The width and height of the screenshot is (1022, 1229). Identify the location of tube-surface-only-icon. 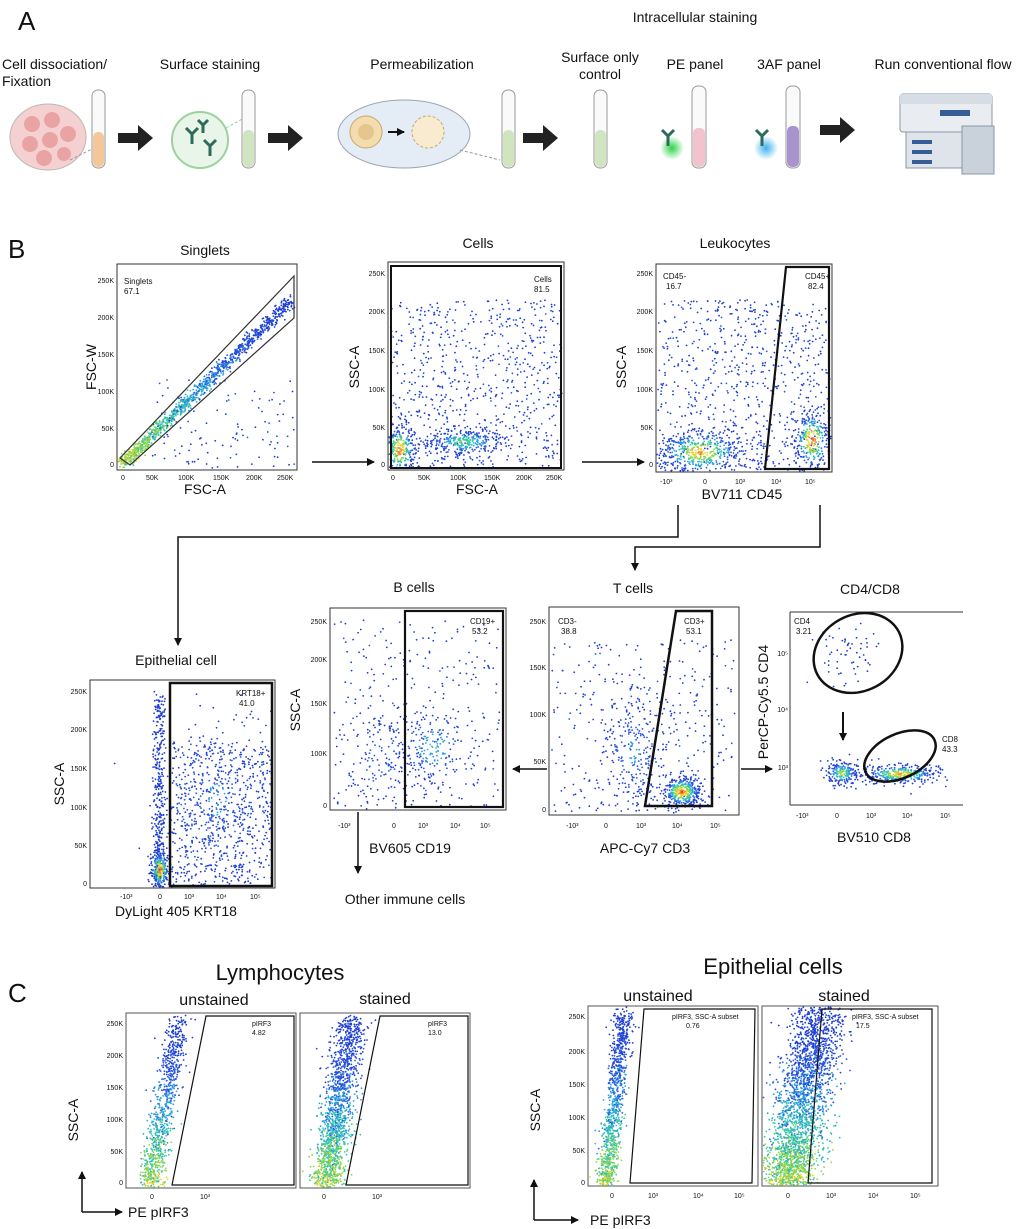
(600, 129).